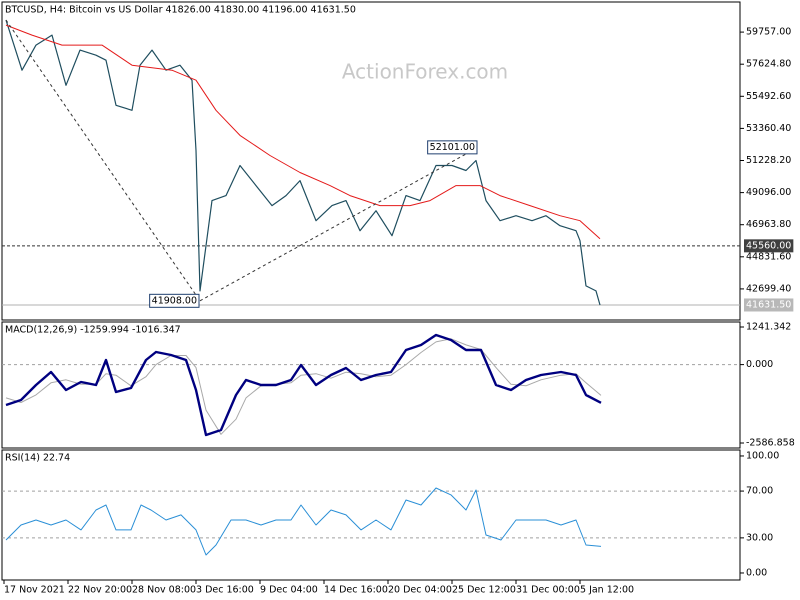 Image resolution: width=800 pixels, height=600 pixels. I want to click on price-level-label: 41631.50, so click(768, 304).